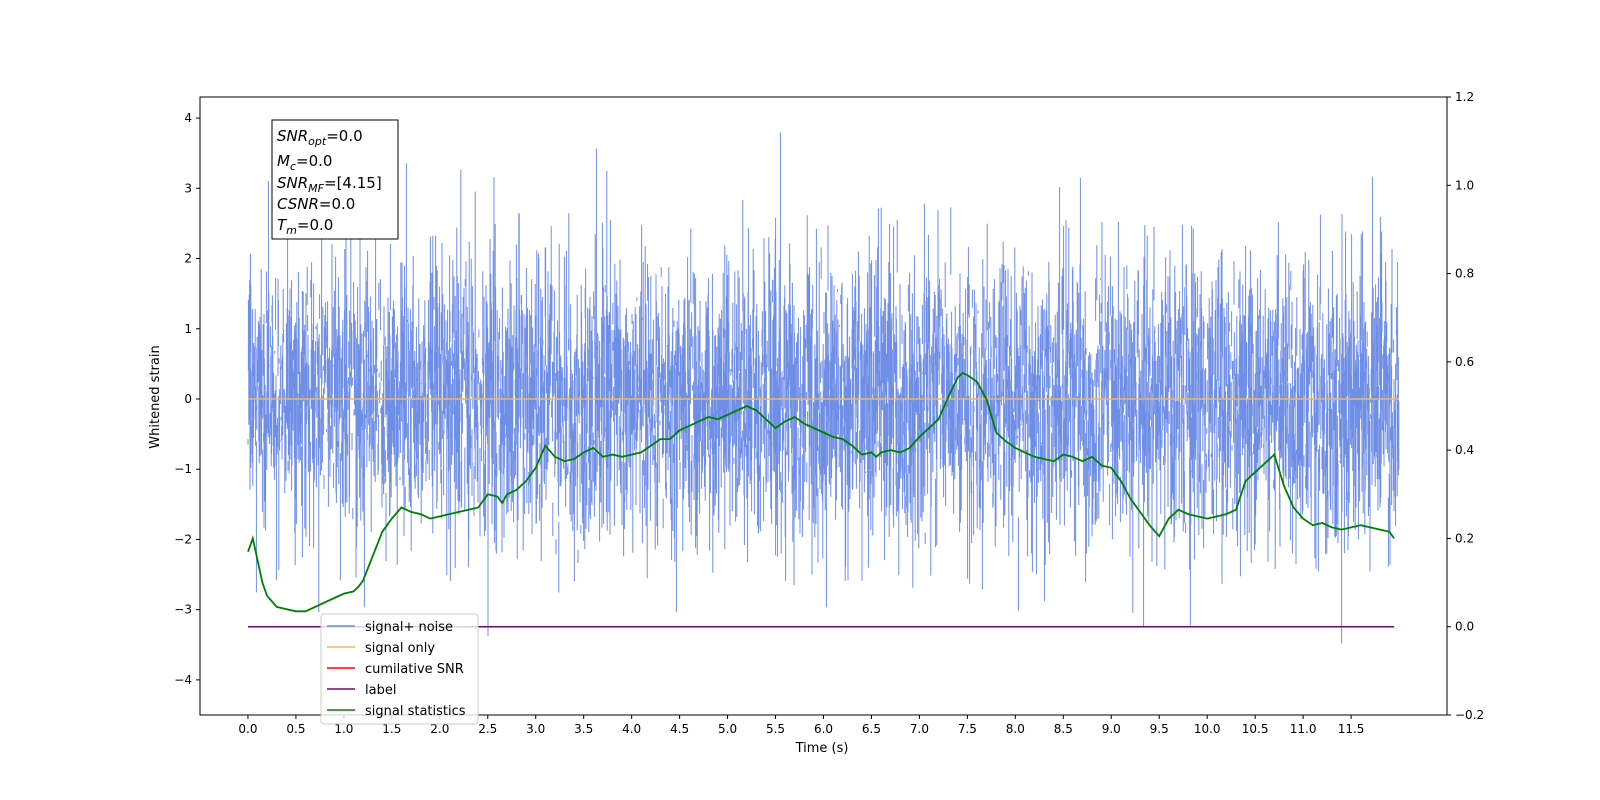 Image resolution: width=1600 pixels, height=800 pixels. Describe the element at coordinates (1464, 538) in the screenshot. I see `y-right-tick-label: 0.2` at that location.